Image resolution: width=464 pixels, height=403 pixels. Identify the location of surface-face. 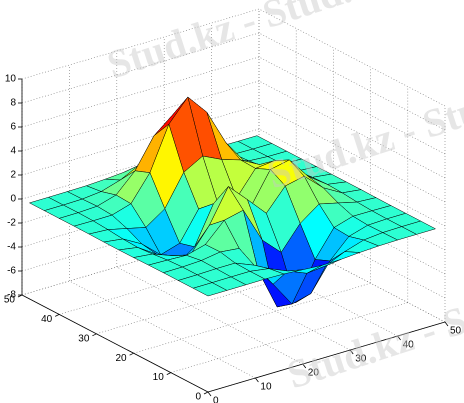
(210, 289).